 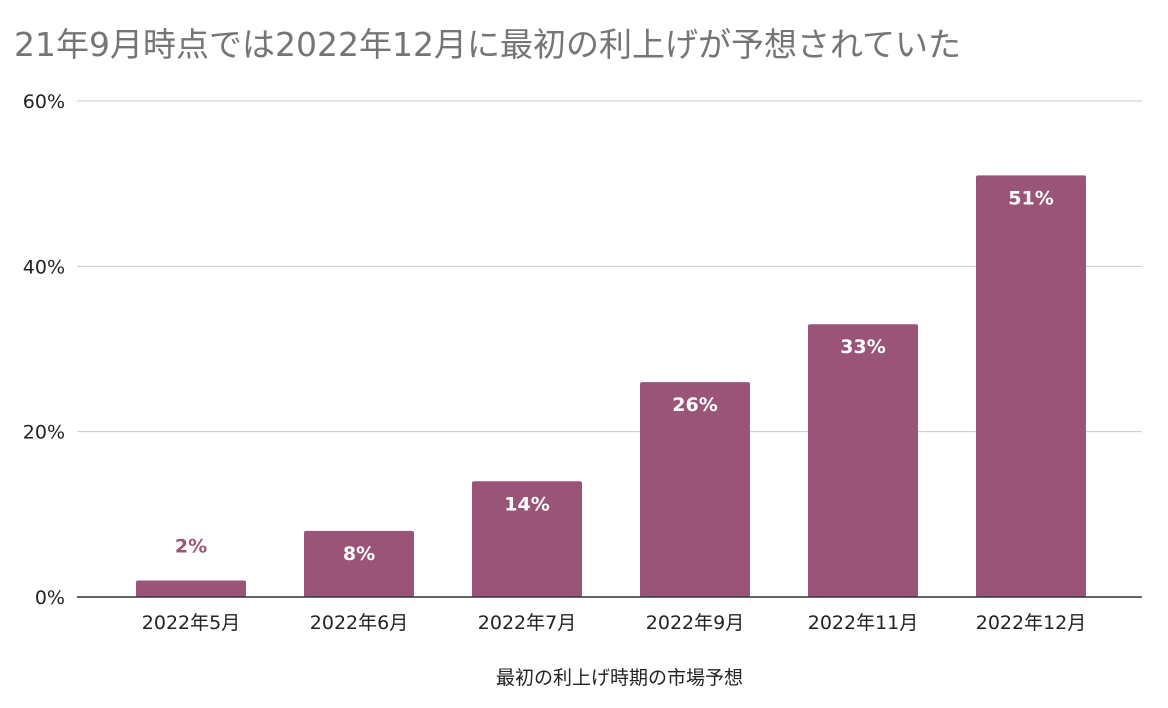 What do you see at coordinates (527, 623) in the screenshot?
I see `x-tick-label: 2022年7月` at bounding box center [527, 623].